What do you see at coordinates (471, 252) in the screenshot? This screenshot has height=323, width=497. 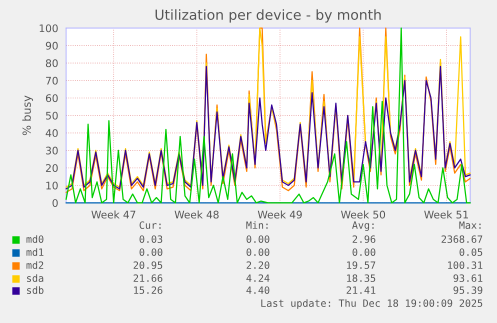 I see `text: 0.05` at bounding box center [471, 252].